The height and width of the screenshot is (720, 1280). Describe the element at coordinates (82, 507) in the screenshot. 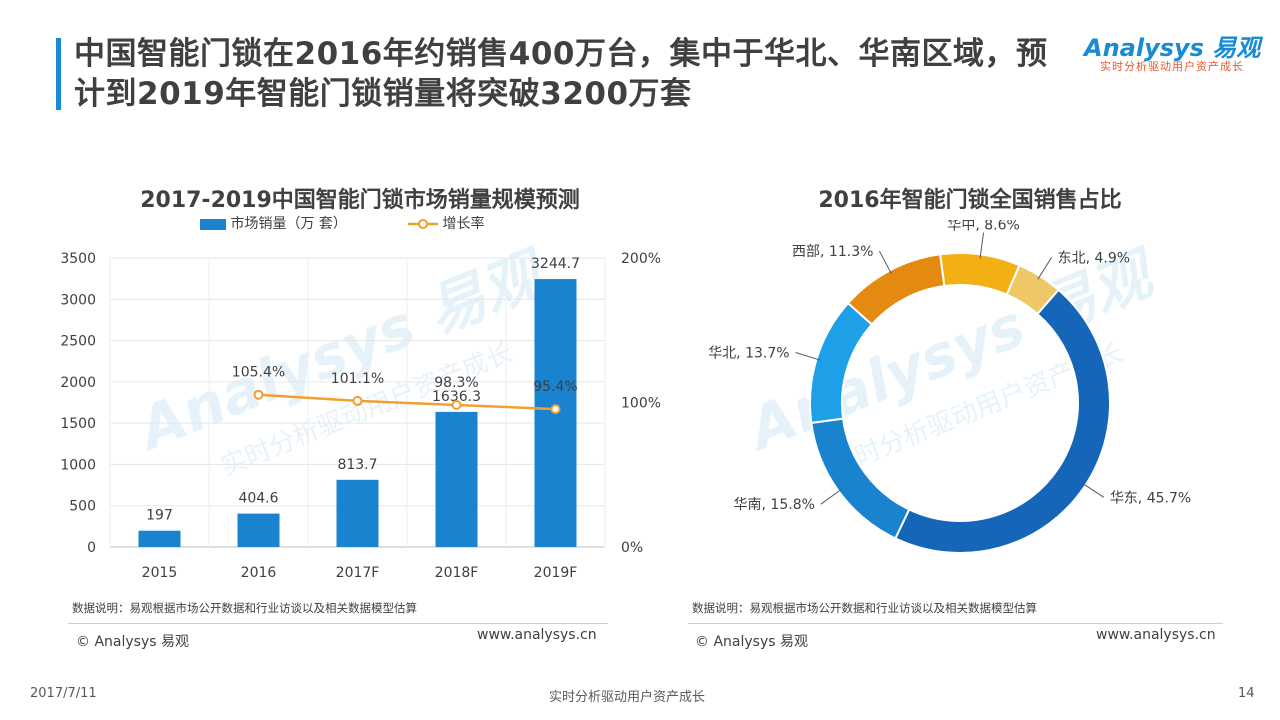

I see `y-left-tick-label: 500` at that location.